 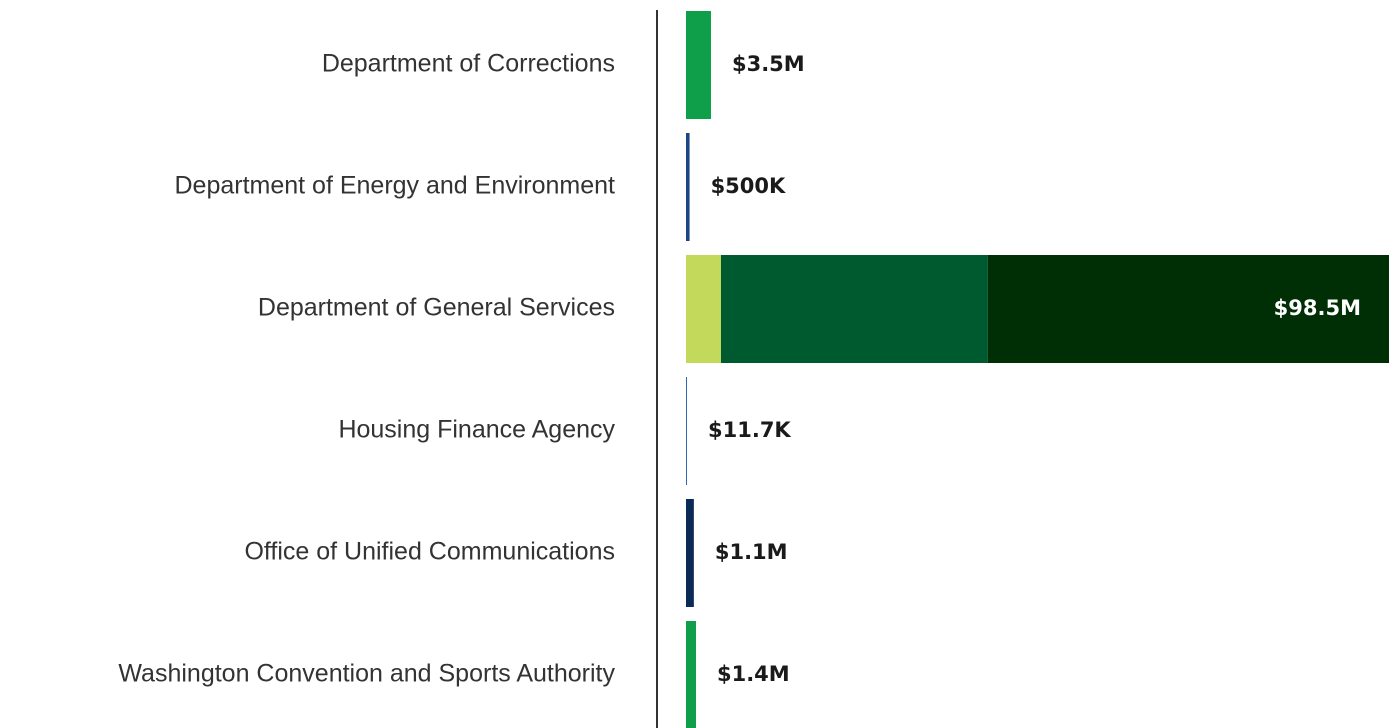 I want to click on value-label: $1.4M, so click(x=753, y=674).